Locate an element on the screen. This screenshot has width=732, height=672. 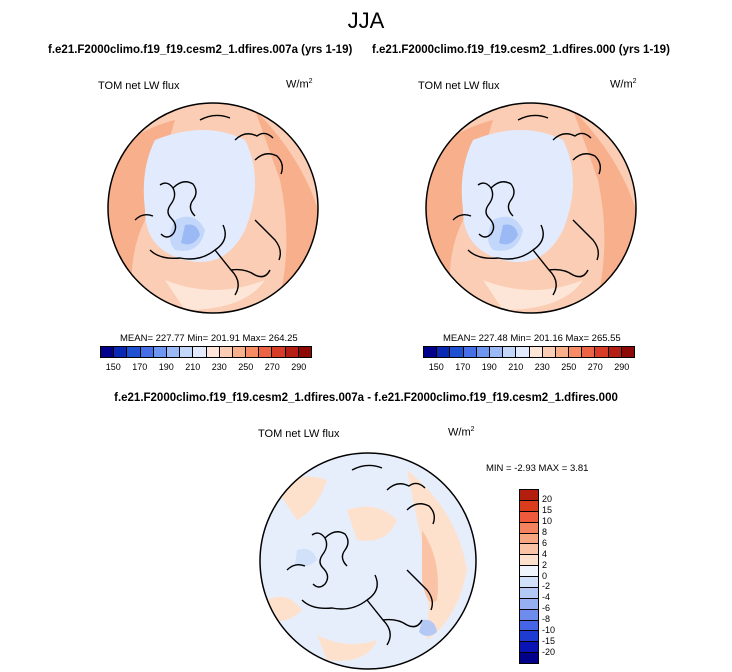
stats-left: MEAN= 227.77 Min= 201.91 Max= 264.25 is located at coordinates (209, 338).